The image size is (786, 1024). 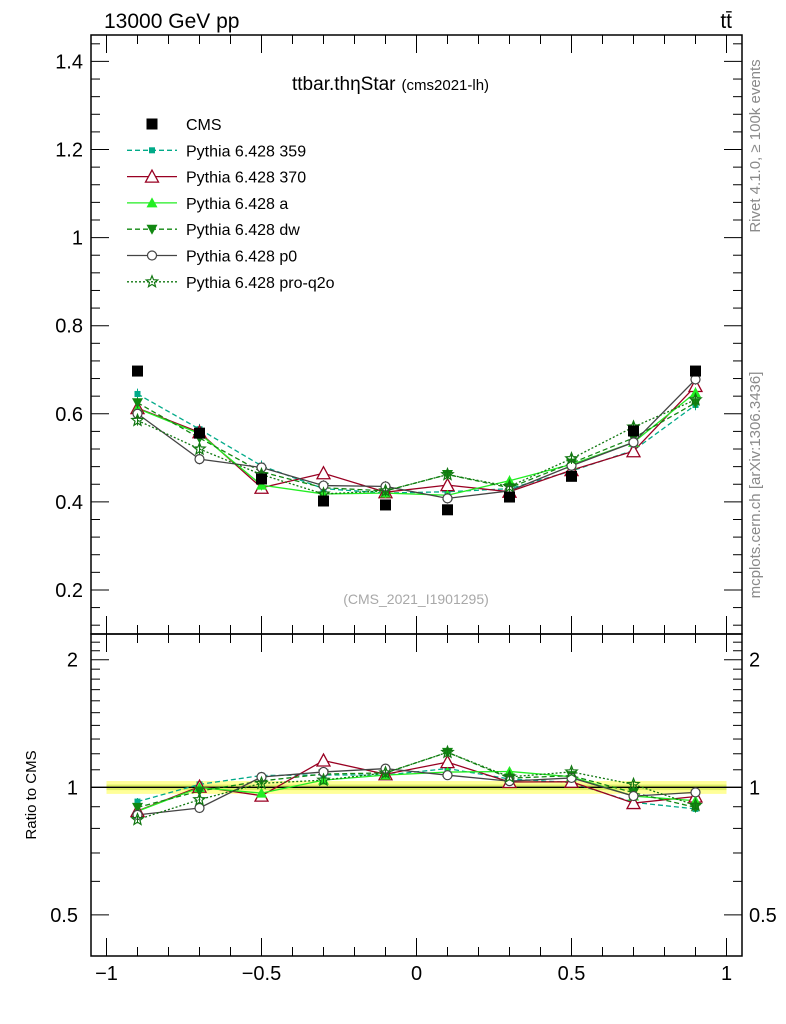 I want to click on ratio-tick-label-right: 0.5, so click(x=763, y=916).